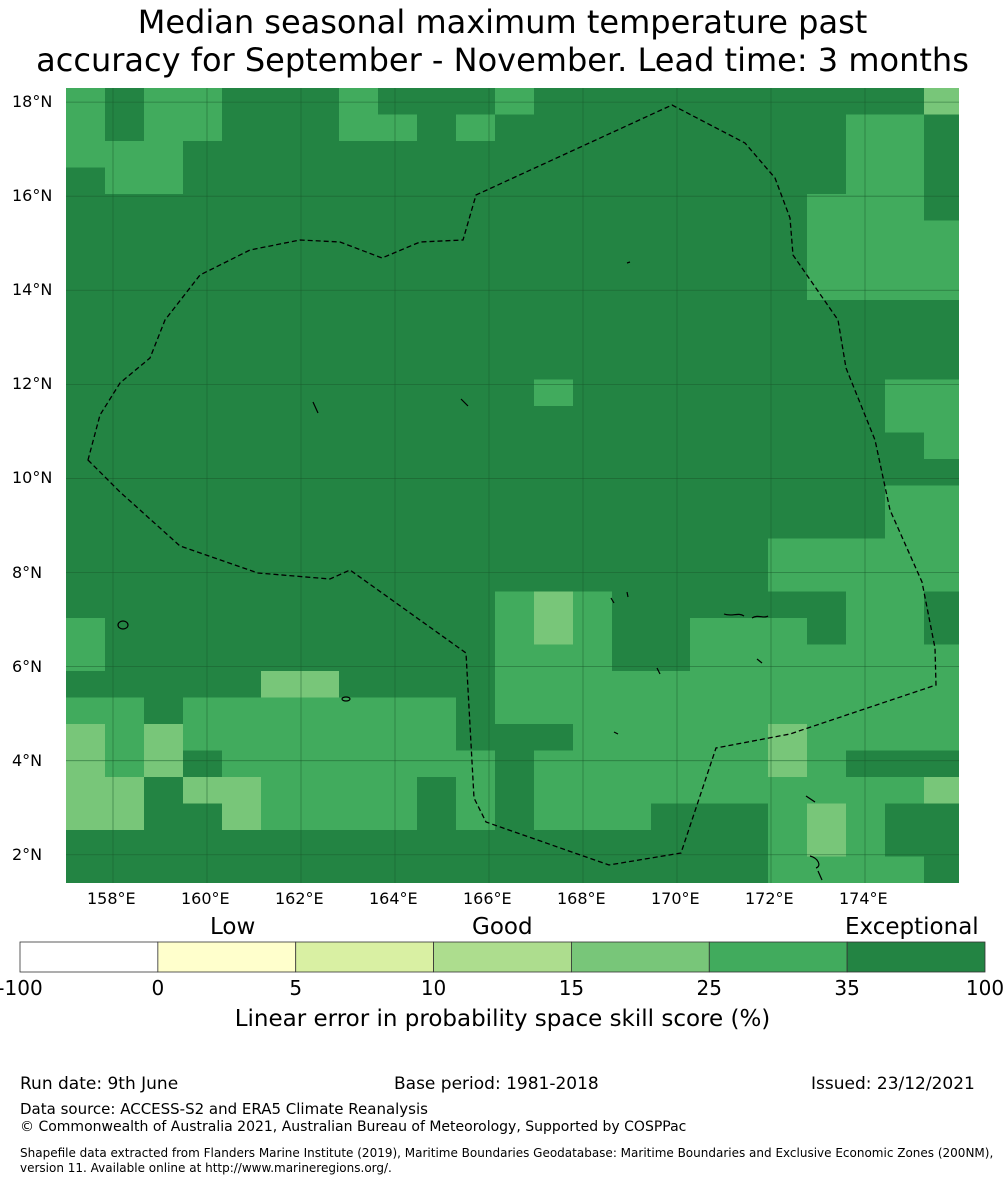 This screenshot has height=1185, width=1005. What do you see at coordinates (393, 898) in the screenshot?
I see `lon-label: 164°E` at bounding box center [393, 898].